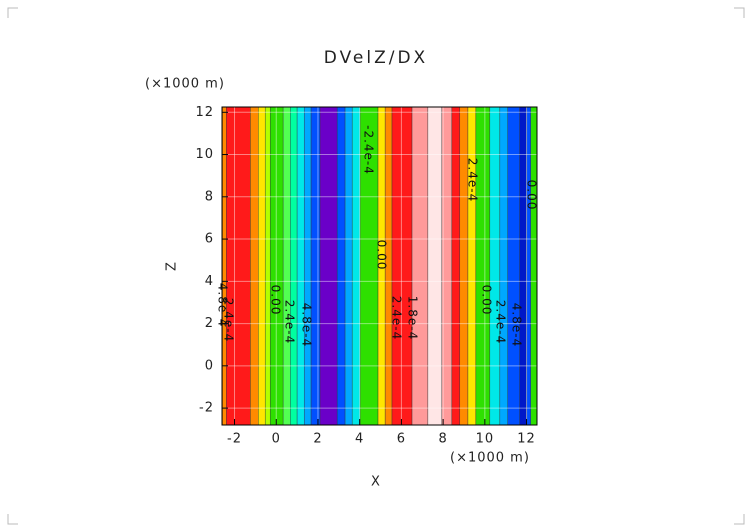 The height and width of the screenshot is (532, 752). What do you see at coordinates (490, 458) in the screenshot?
I see `x-unit: (×1000 m)` at bounding box center [490, 458].